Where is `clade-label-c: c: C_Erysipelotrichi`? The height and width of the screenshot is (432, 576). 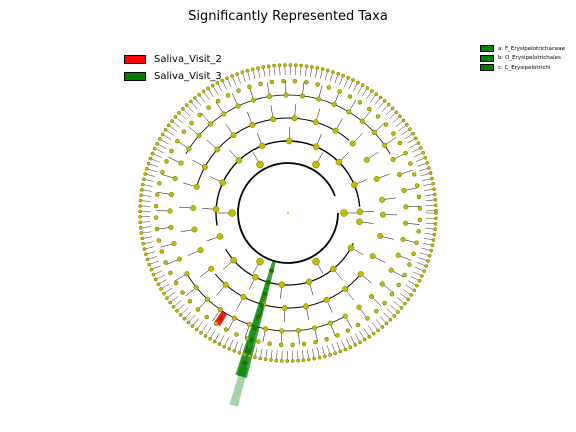 clade-label-c: c: C_Erysipelotrichi is located at coordinates (524, 67).